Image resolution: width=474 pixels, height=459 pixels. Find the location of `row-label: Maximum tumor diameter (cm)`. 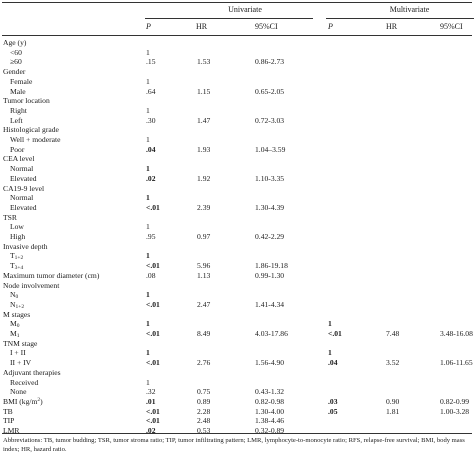

row-label: Maximum tumor diameter (cm) is located at coordinates (51, 275).